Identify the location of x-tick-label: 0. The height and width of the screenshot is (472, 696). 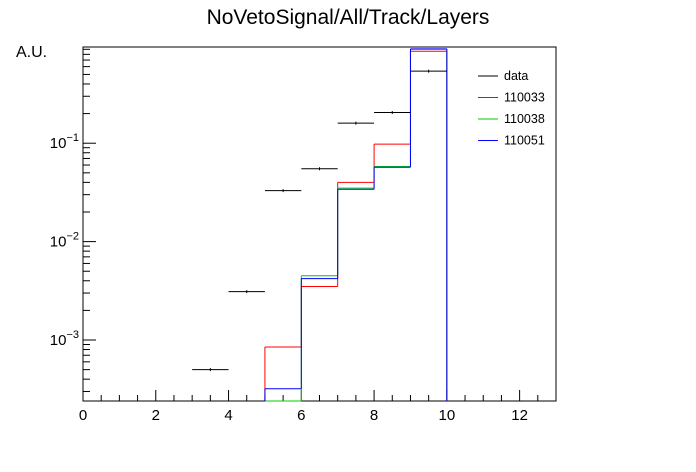
(83, 415).